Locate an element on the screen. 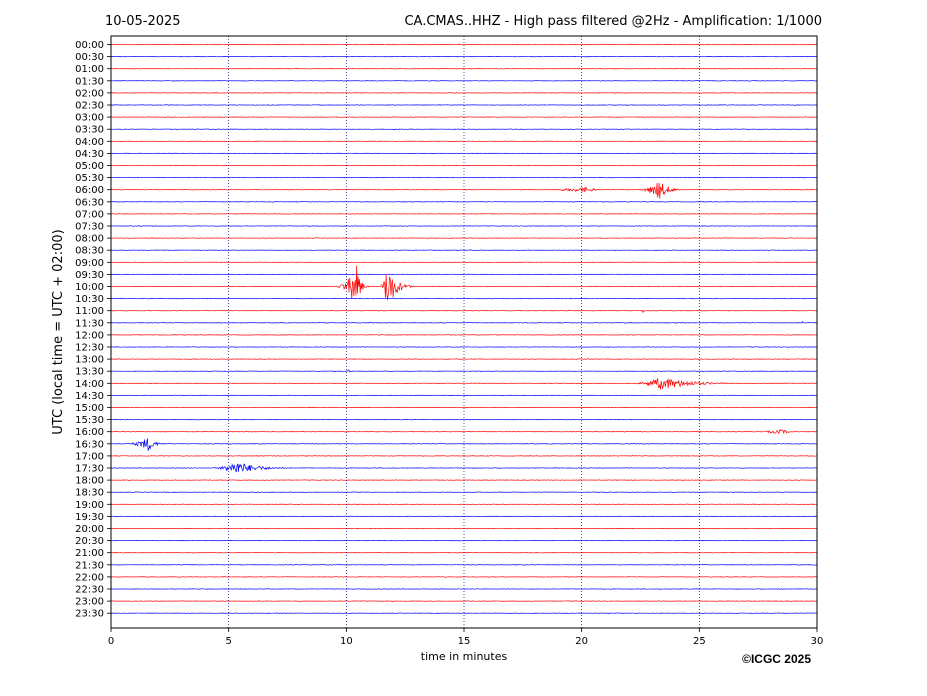  y-tick-label: 07:00 is located at coordinates (89, 214).